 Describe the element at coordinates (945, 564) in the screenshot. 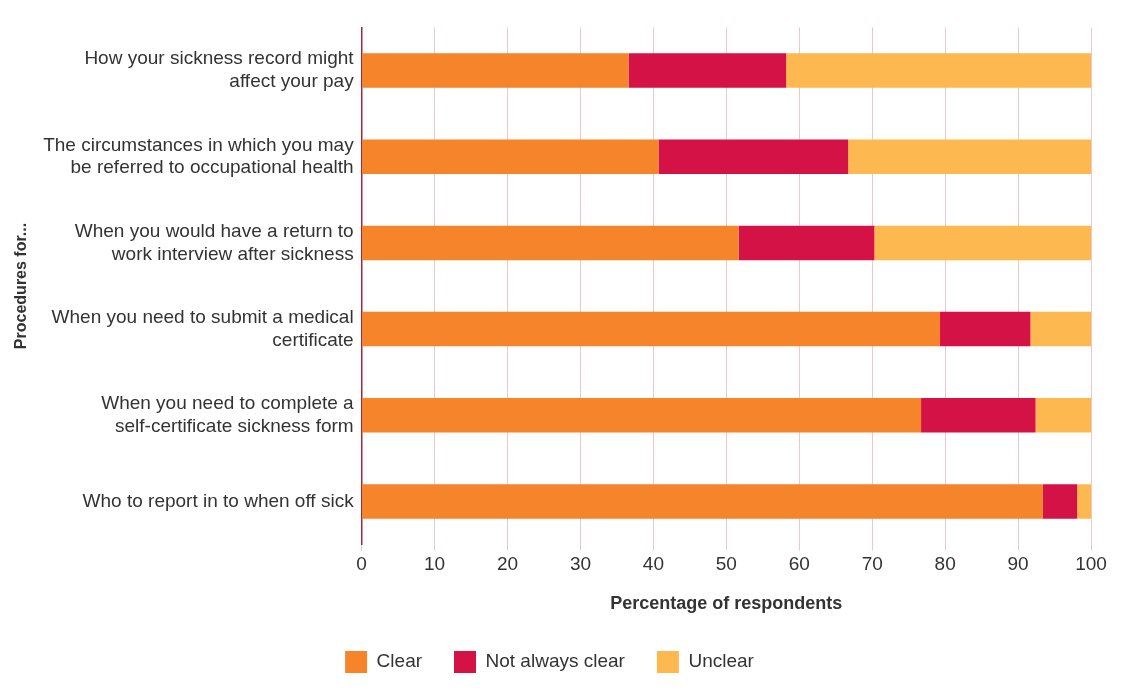

I see `x-tick-label: 80` at that location.